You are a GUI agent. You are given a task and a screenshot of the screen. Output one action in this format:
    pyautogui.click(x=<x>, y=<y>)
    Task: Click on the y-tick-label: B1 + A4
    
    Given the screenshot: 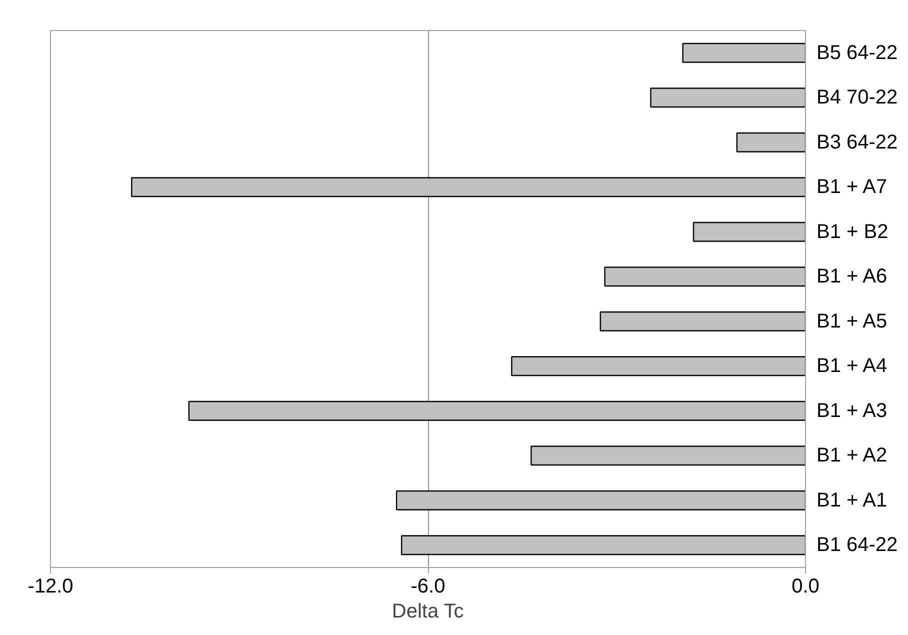 What is the action you would take?
    pyautogui.click(x=852, y=366)
    